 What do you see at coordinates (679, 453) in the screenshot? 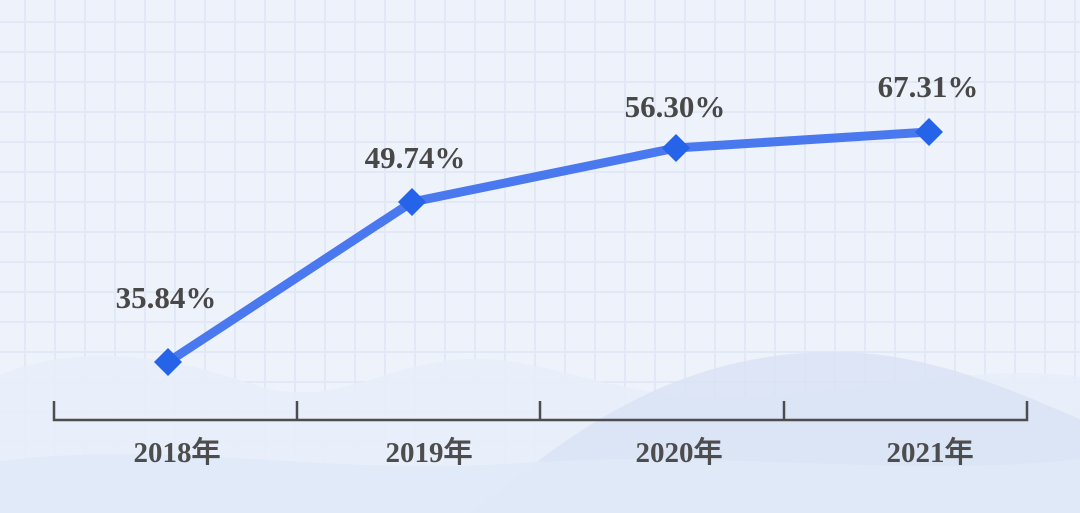
I see `x-axis-label-2020: 2020年` at bounding box center [679, 453].